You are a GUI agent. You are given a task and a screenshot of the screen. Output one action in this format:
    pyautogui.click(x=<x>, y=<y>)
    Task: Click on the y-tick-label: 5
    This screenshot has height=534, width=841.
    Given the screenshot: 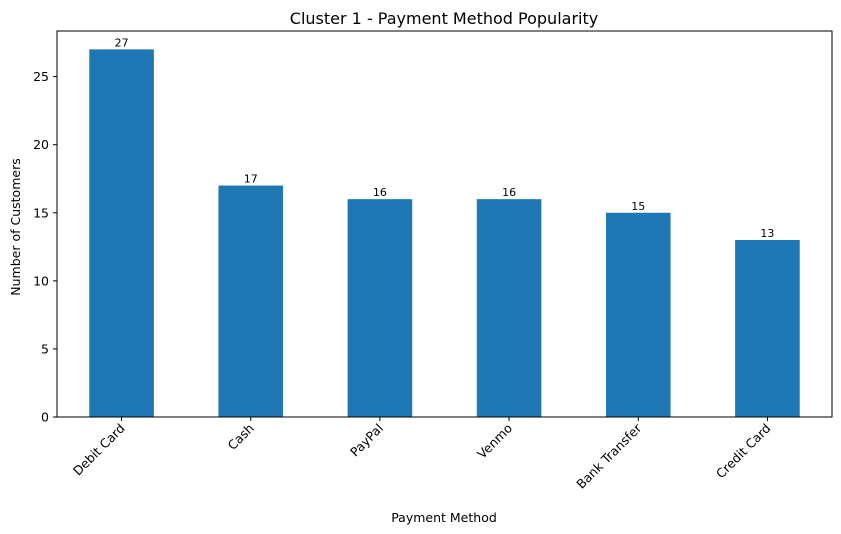 What is the action you would take?
    pyautogui.click(x=45, y=348)
    